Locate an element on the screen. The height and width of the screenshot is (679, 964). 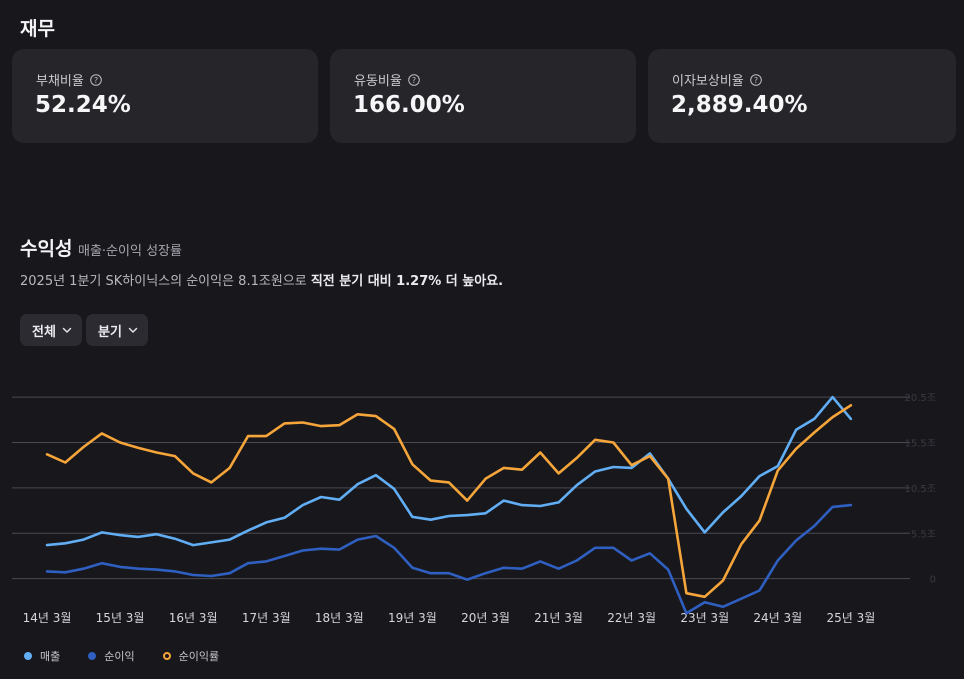
x-tick-label: 18년 3월 is located at coordinates (339, 618).